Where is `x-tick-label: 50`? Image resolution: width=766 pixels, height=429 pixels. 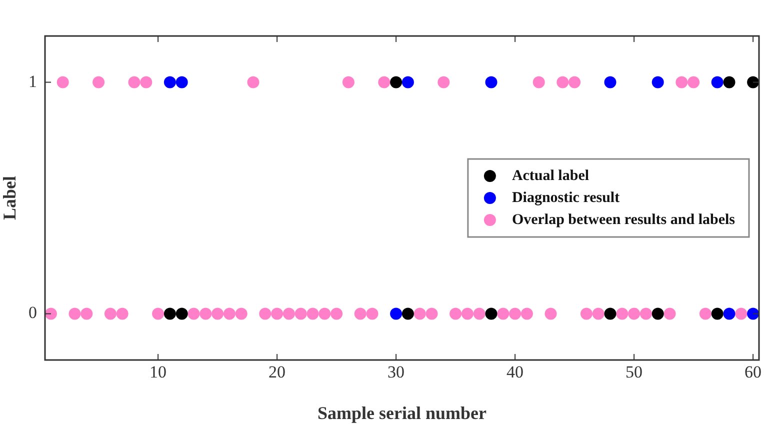 x-tick-label: 50 is located at coordinates (634, 372).